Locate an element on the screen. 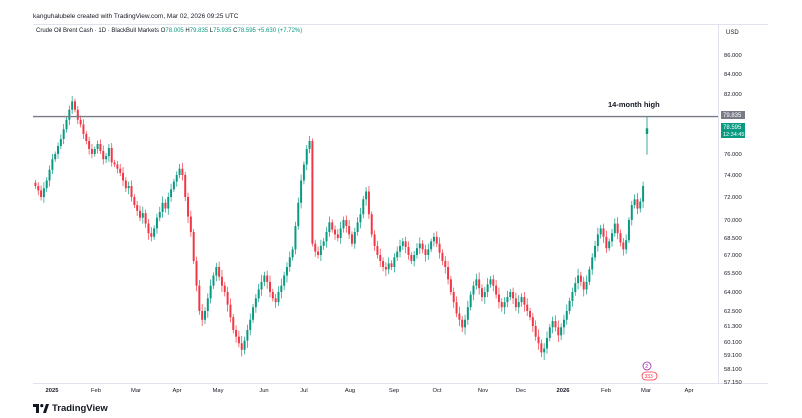 The image size is (802, 418). tradingview-logo-icon is located at coordinates (41, 408).